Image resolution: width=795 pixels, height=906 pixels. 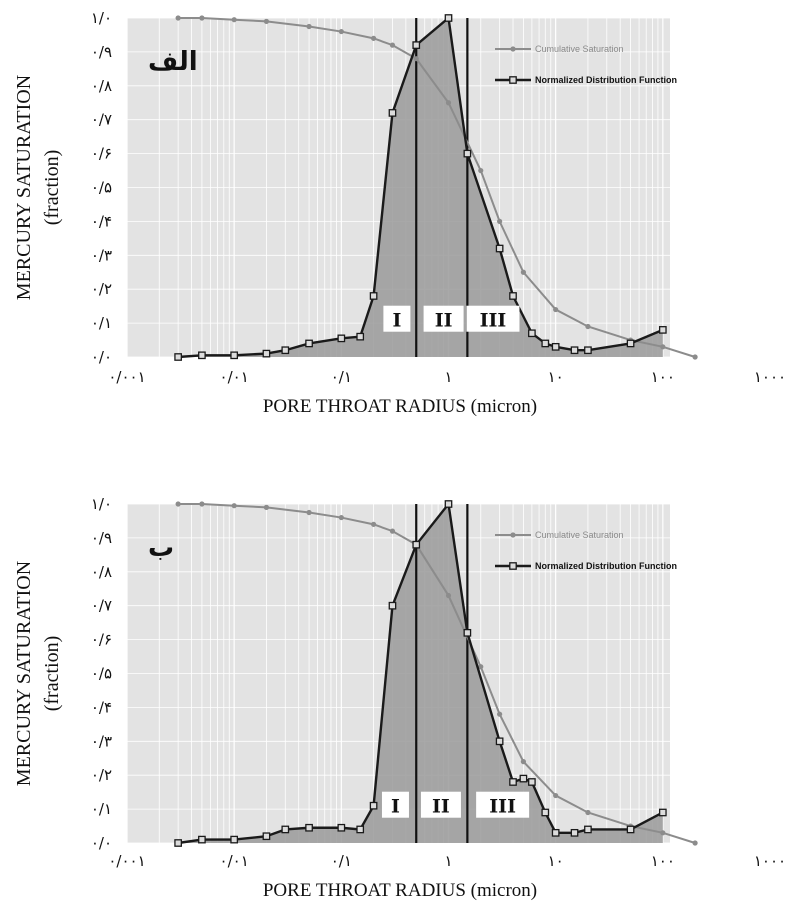 I want to click on x-tick-label: ۰/۱, so click(x=341, y=377).